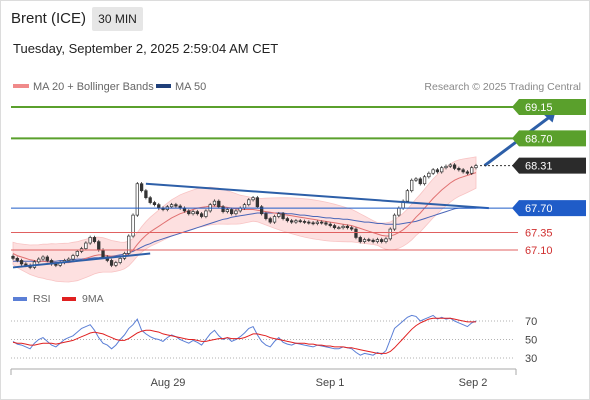 The image size is (590, 400). What do you see at coordinates (330, 383) in the screenshot?
I see `x-tick-label: Sep 1` at bounding box center [330, 383].